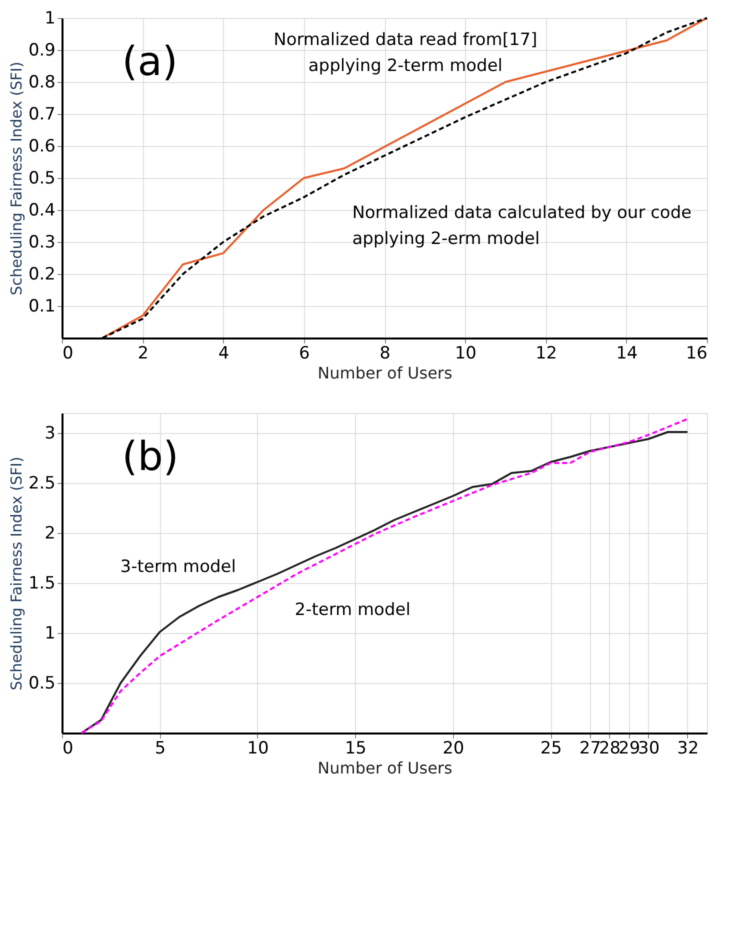 The height and width of the screenshot is (928, 739). Describe the element at coordinates (42, 114) in the screenshot. I see `y-tick-label: 0.7` at that location.